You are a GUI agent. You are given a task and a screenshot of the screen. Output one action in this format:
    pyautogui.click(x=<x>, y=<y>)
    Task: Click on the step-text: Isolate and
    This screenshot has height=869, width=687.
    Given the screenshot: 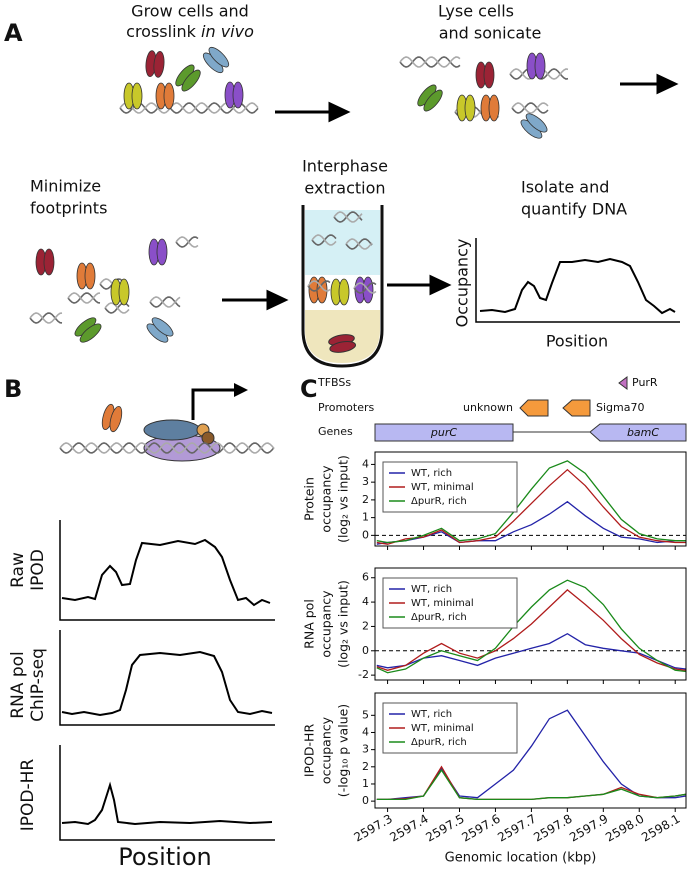 What is the action you would take?
    pyautogui.click(x=565, y=187)
    